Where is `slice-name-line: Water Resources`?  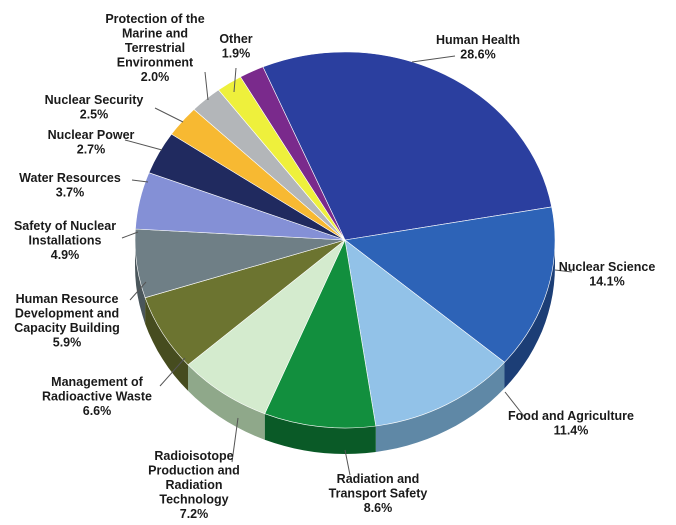
slice-name-line: Water Resources is located at coordinates (70, 178).